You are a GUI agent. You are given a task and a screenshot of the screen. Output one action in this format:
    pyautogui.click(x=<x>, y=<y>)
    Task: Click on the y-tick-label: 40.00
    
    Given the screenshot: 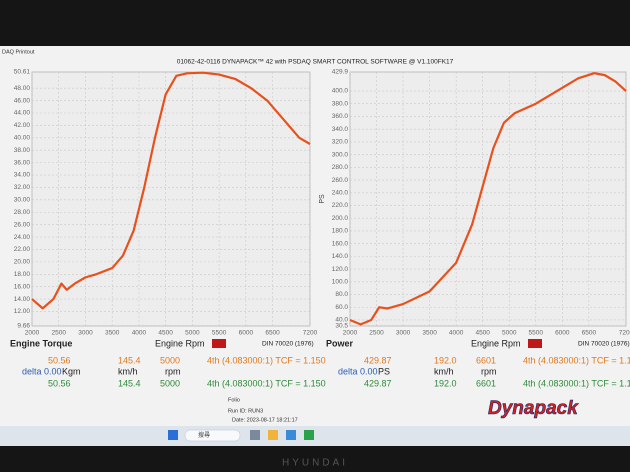 What is the action you would take?
    pyautogui.click(x=22, y=138)
    